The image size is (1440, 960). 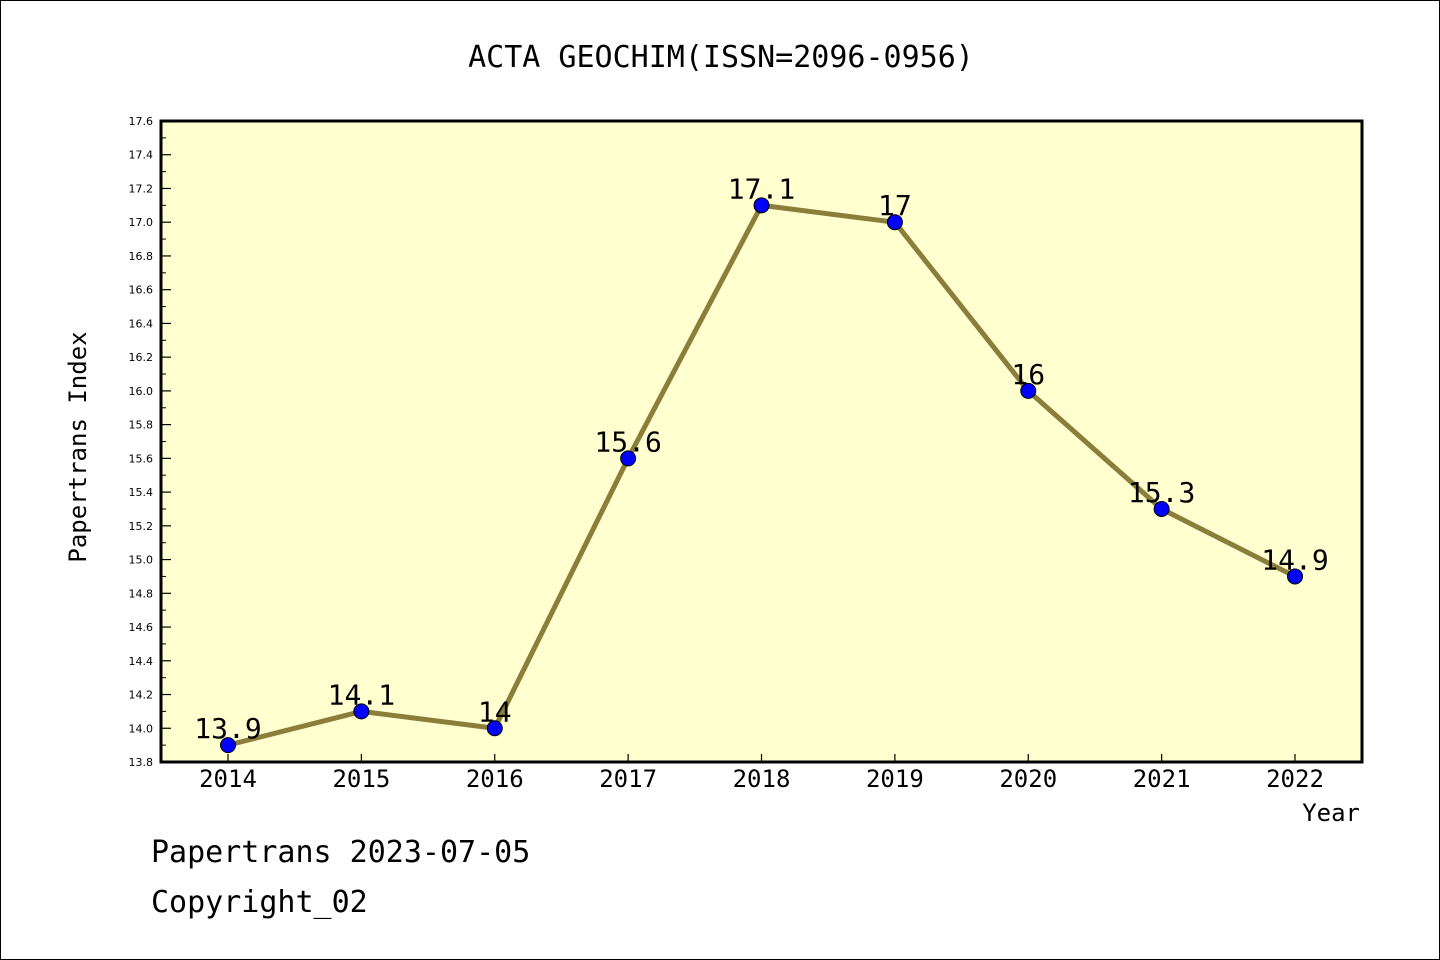 What do you see at coordinates (627, 441) in the screenshot?
I see `data-label: 15.6` at bounding box center [627, 441].